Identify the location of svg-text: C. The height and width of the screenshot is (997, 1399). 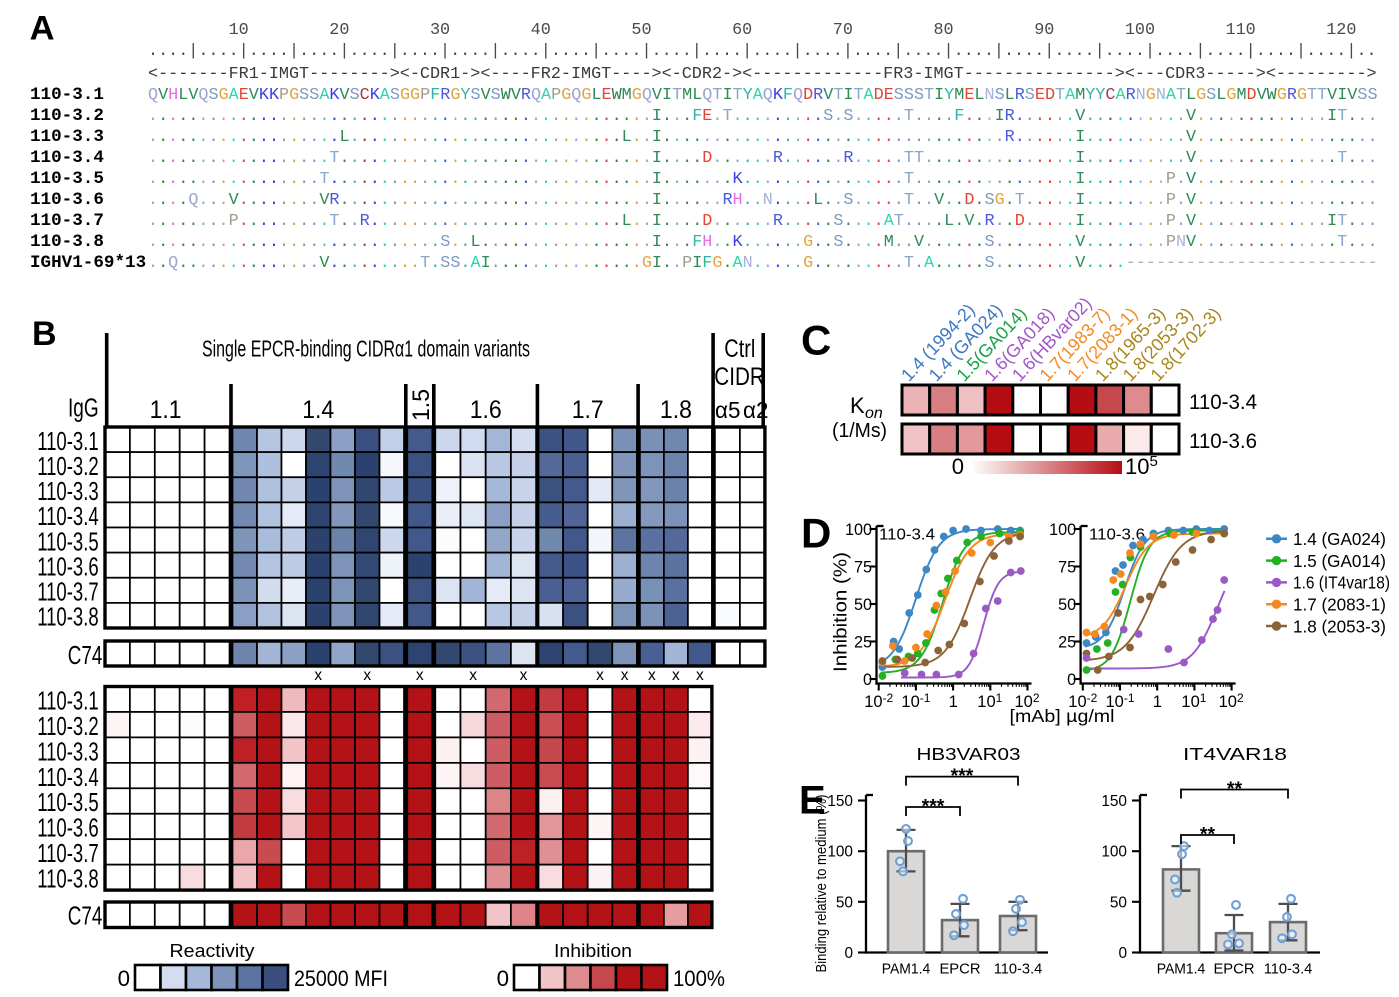
(816, 340).